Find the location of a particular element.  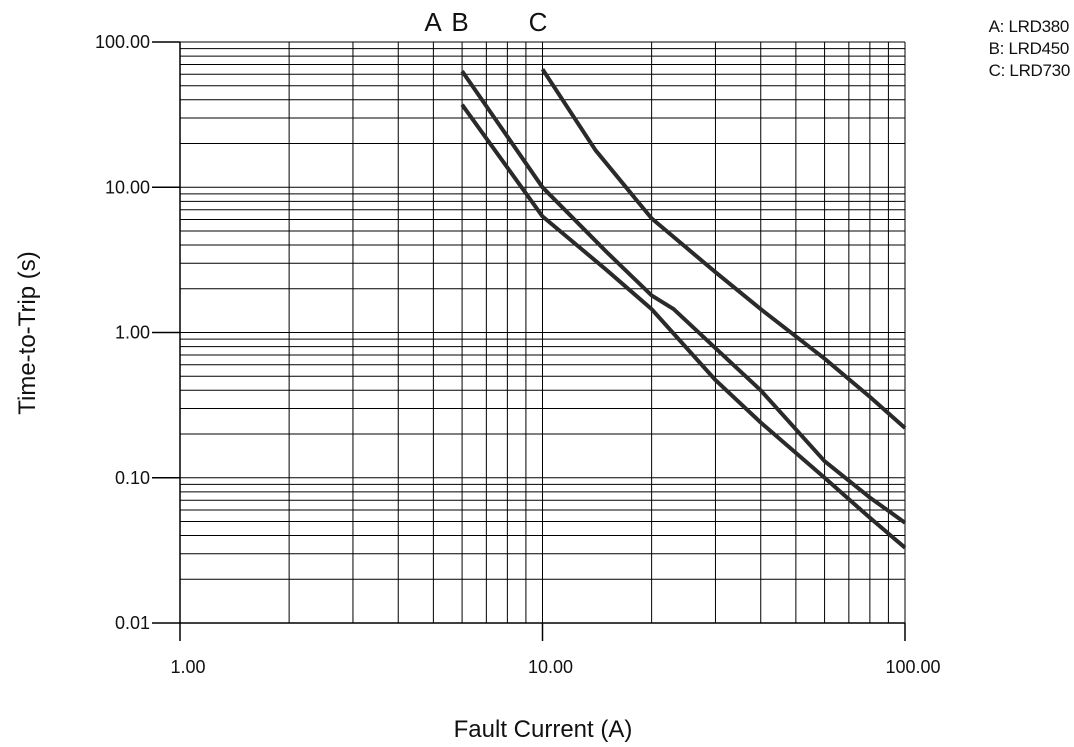

x-tick-label: 1.00 is located at coordinates (187, 667).